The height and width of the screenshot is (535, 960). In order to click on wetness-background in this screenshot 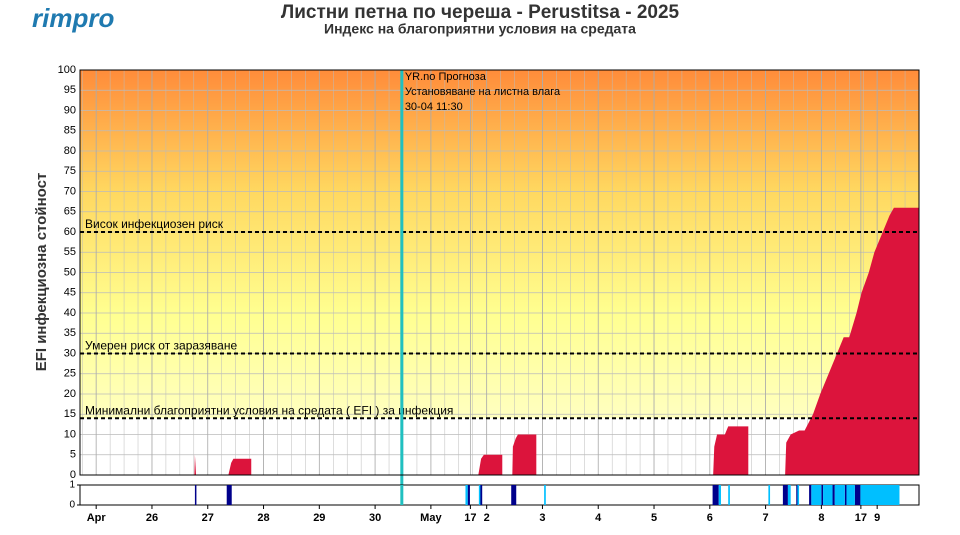, I will do `click(499, 495)`.